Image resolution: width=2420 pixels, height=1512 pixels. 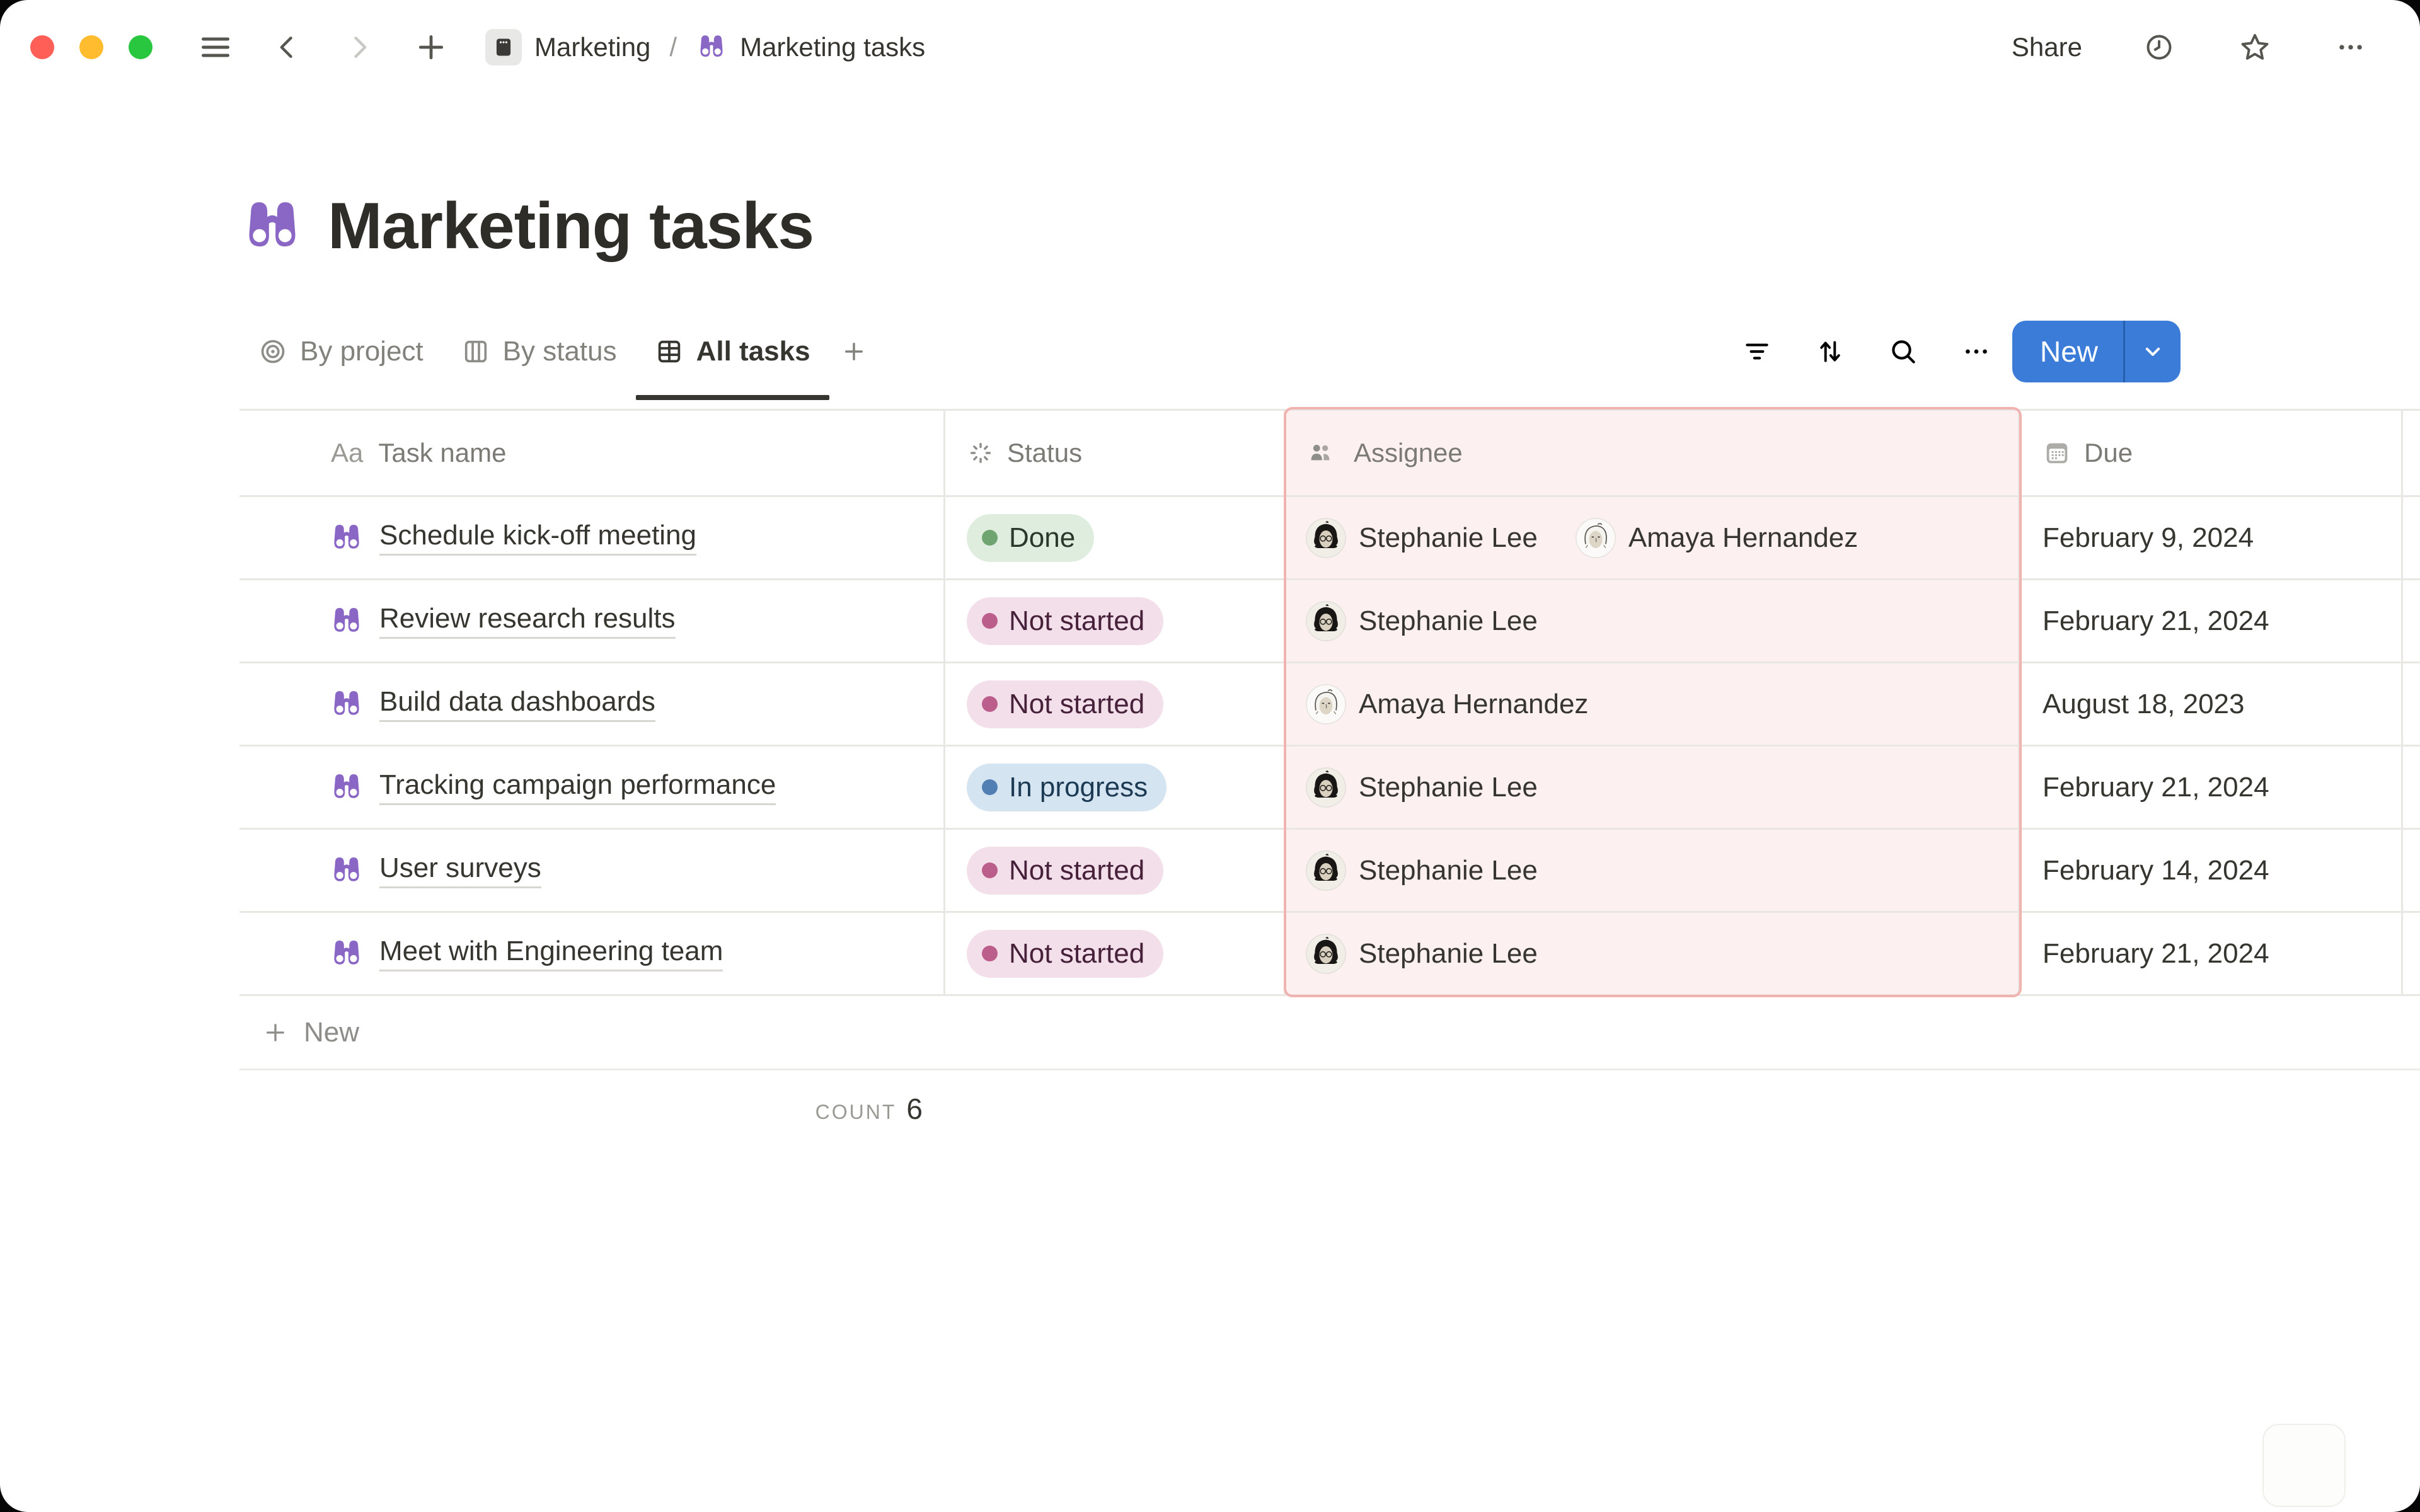 I want to click on task-name-cell: Build data dashboards, so click(x=592, y=704).